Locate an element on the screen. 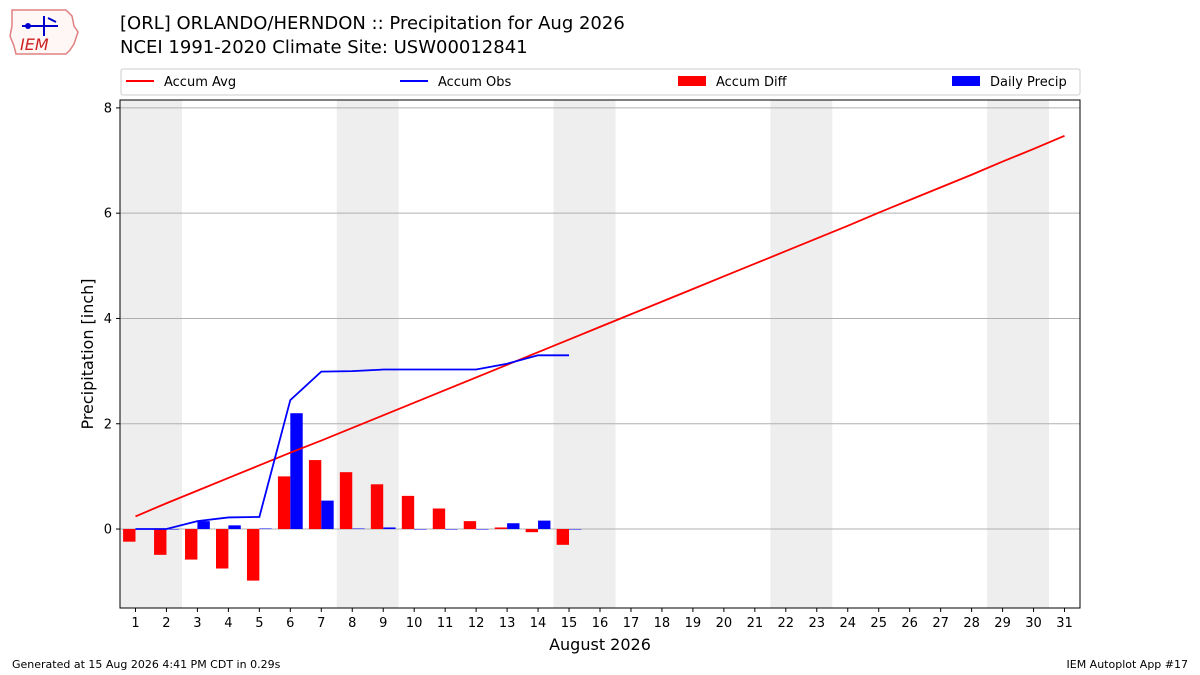 This screenshot has width=1200, height=675. legend: Accum Avg Accum Obs Accum Diff Daily Precip is located at coordinates (600, 82).